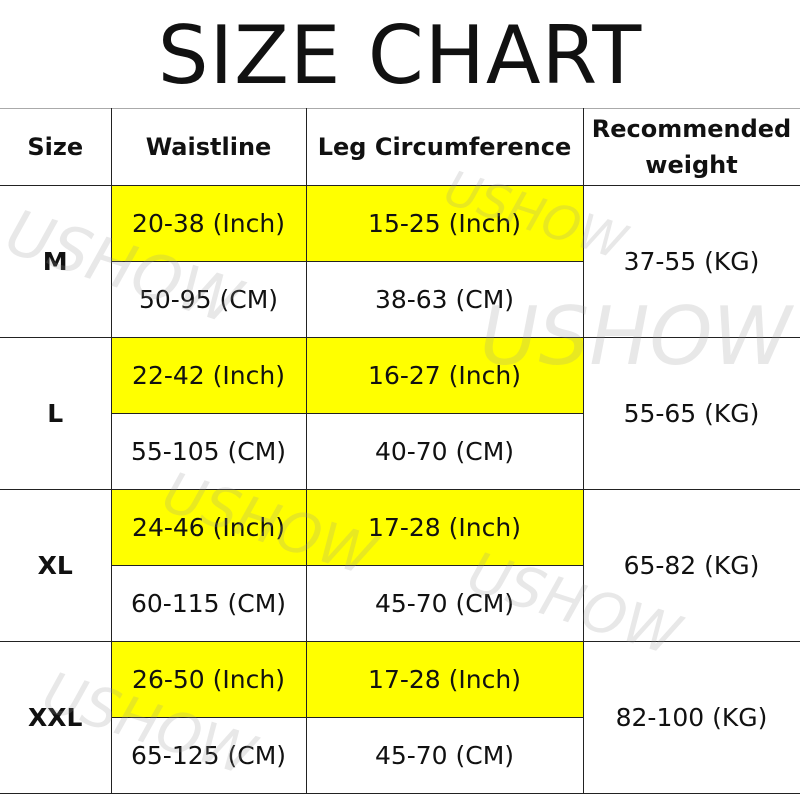 This screenshot has height=800, width=800. Describe the element at coordinates (56, 413) in the screenshot. I see `size-cell: L` at that location.